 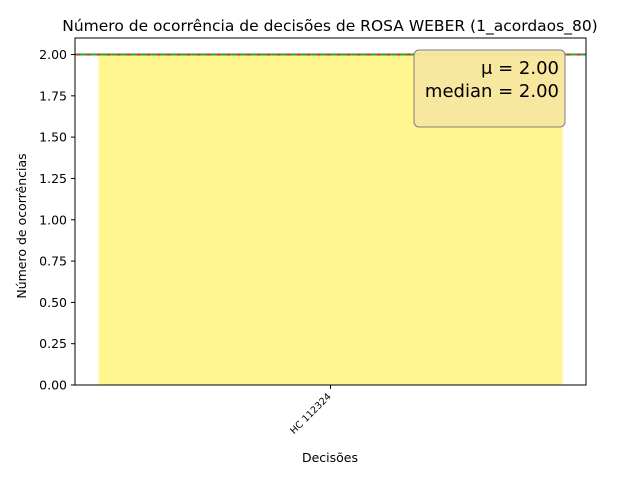 What do you see at coordinates (53, 302) in the screenshot?
I see `y-tick-label: 0.50` at bounding box center [53, 302].